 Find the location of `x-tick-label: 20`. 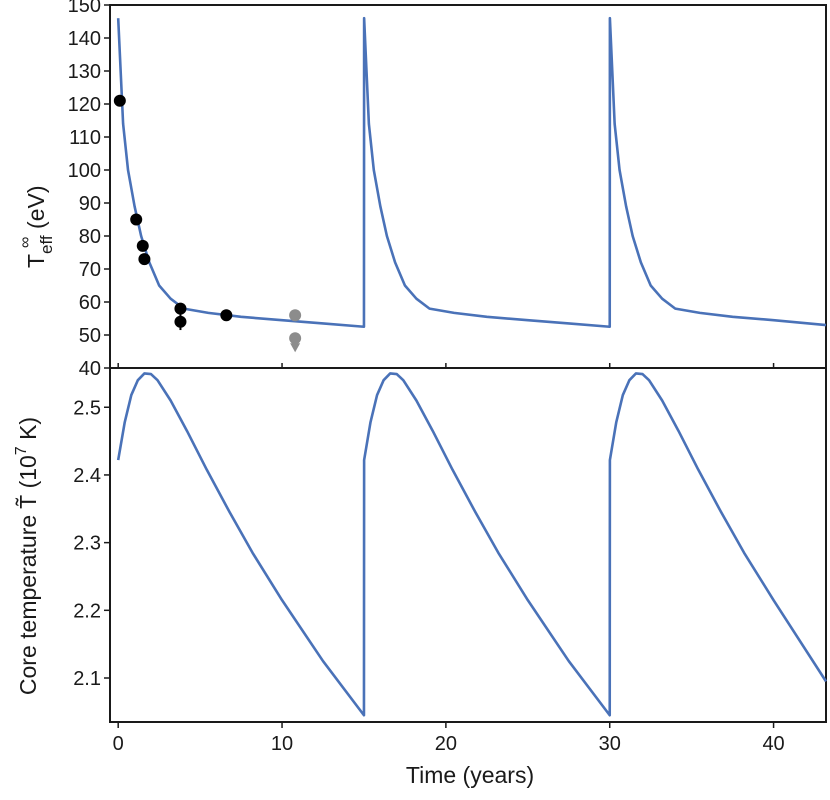

x-tick-label: 20 is located at coordinates (446, 744).